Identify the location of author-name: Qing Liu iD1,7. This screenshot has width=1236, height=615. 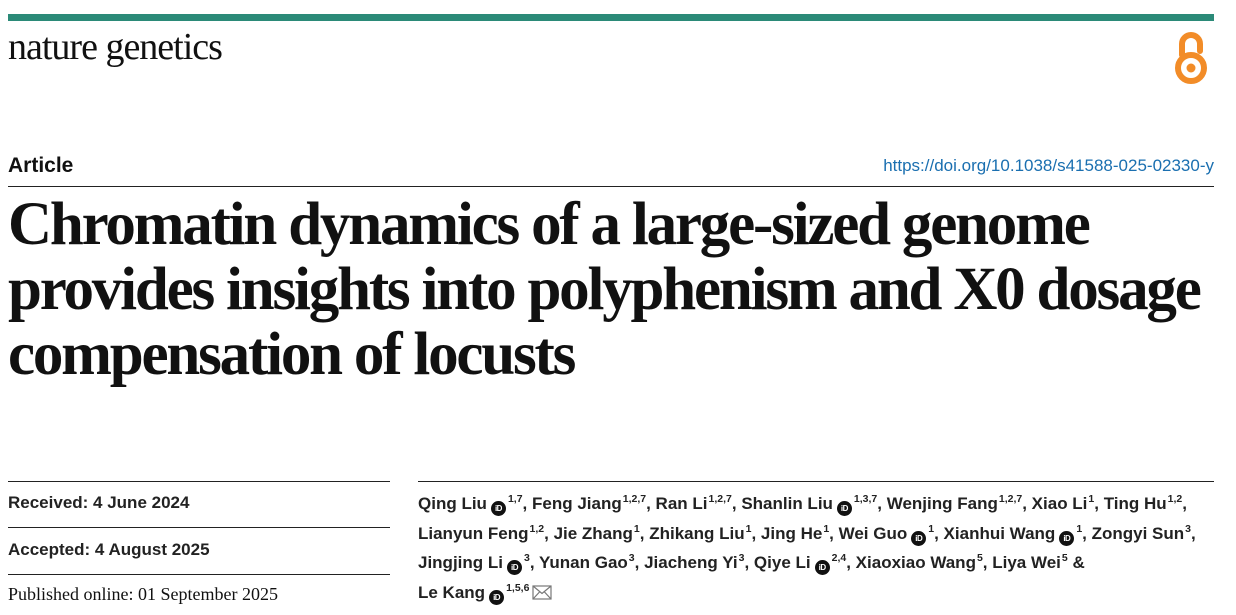
(470, 504).